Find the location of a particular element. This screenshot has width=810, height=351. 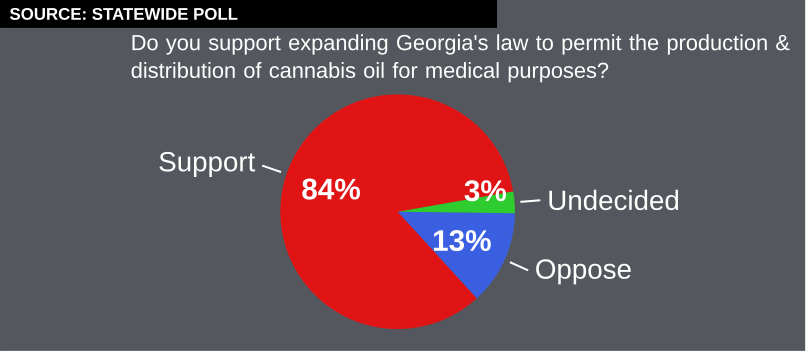

source-note: SOURCE: STATEWIDE POLL is located at coordinates (124, 14).